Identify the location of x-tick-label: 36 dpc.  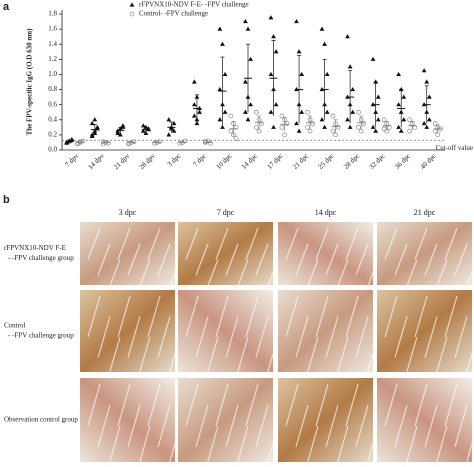
(402, 161).